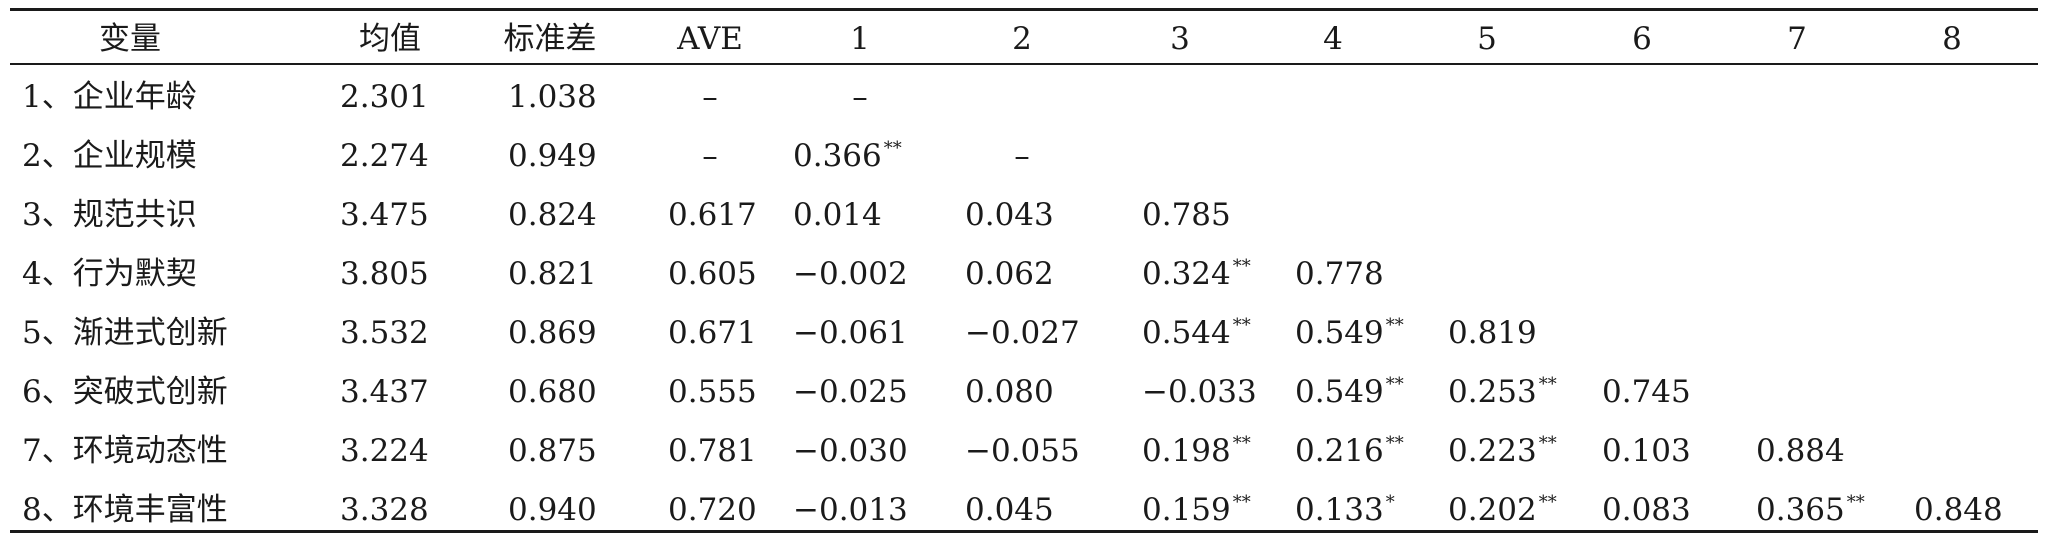  Describe the element at coordinates (1958, 510) in the screenshot. I see `table-cell: 0.848` at that location.